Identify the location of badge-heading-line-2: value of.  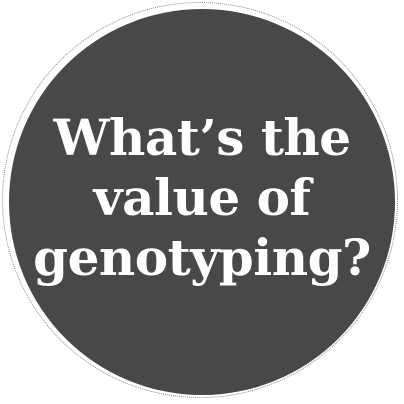
(202, 197).